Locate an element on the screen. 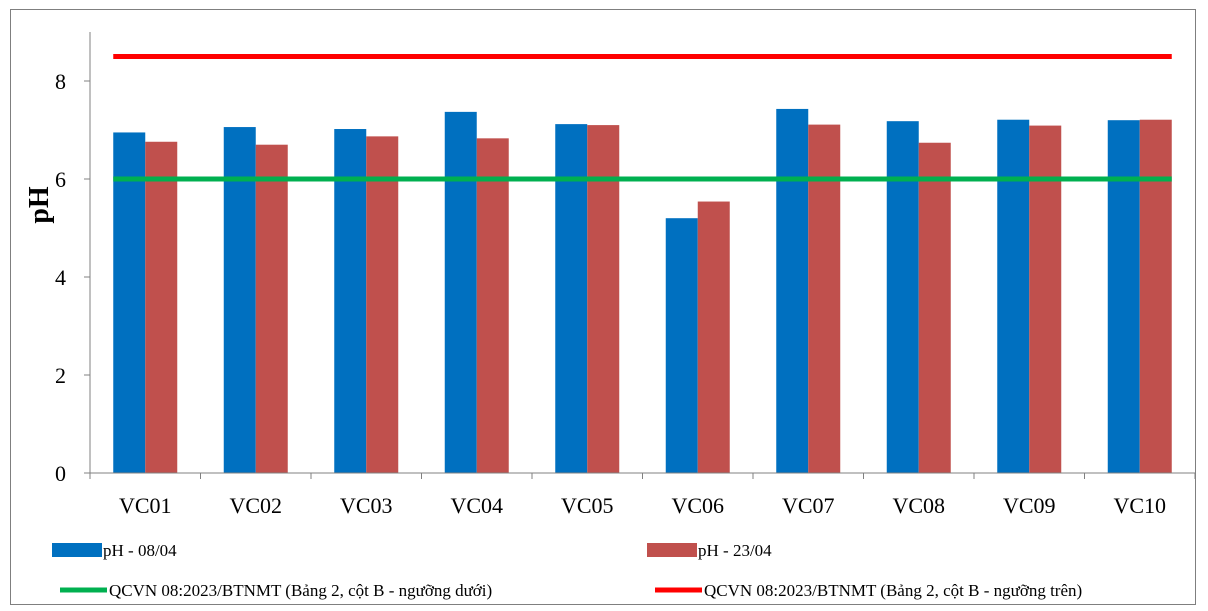  x-tick-label-vc04: VC04 is located at coordinates (476, 505).